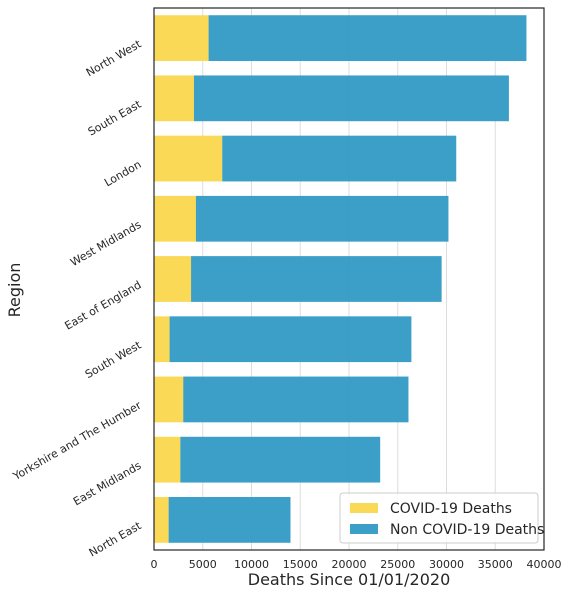 The width and height of the screenshot is (566, 596). What do you see at coordinates (113, 359) in the screenshot?
I see `y-tick-label-5: South West` at bounding box center [113, 359].